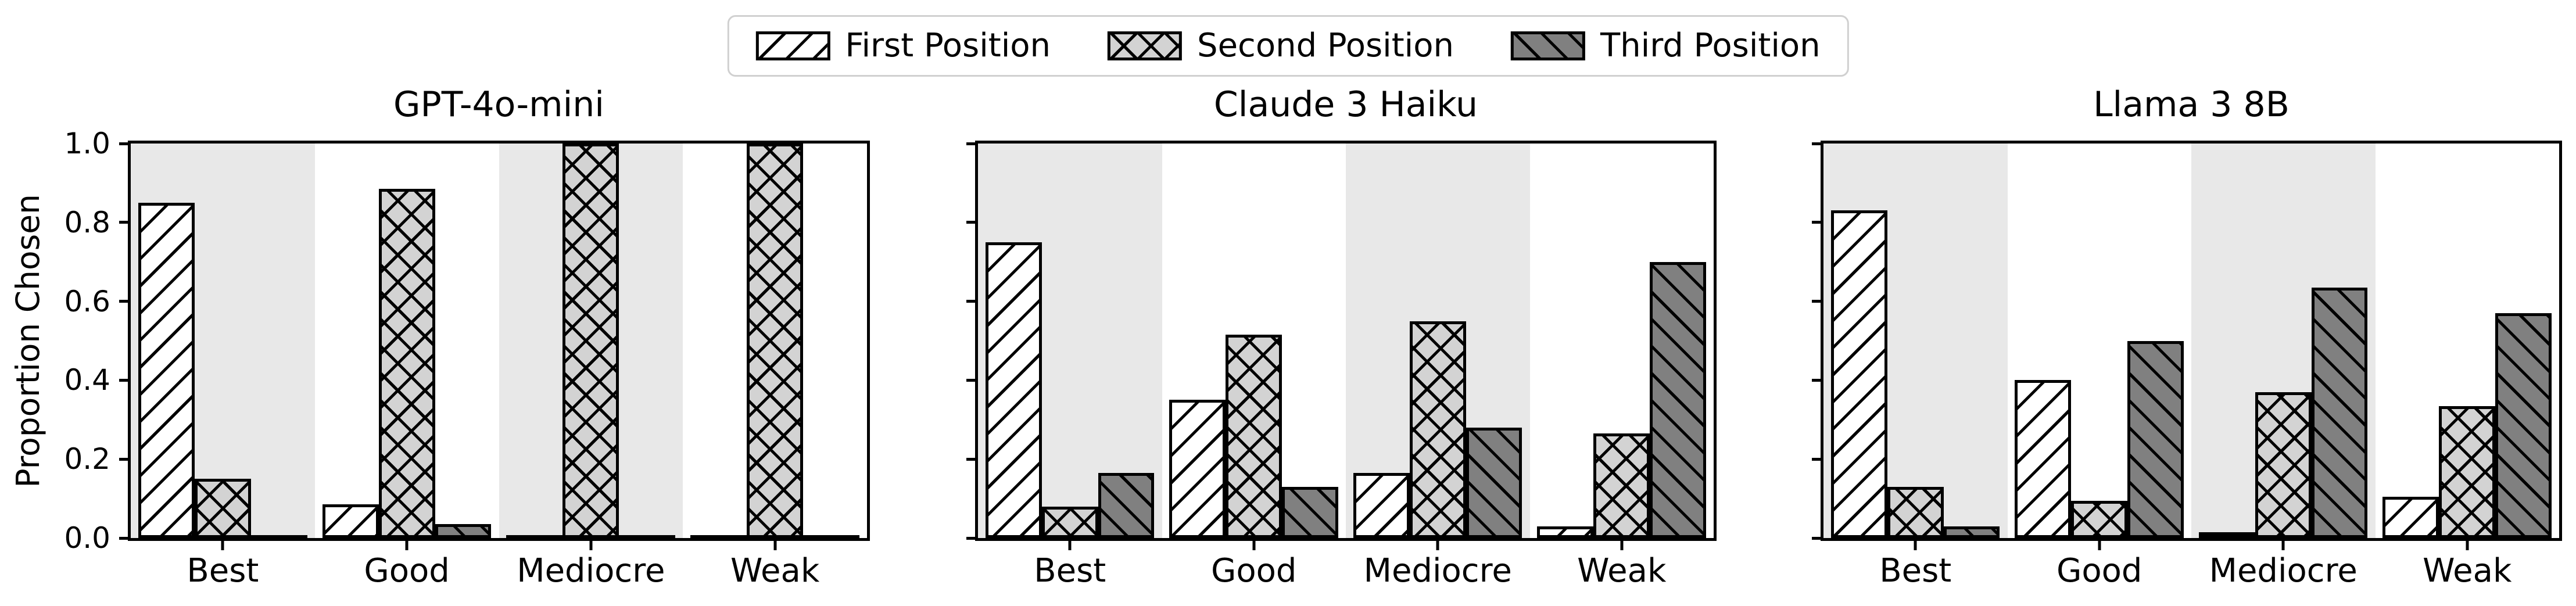 The image size is (2576, 606). What do you see at coordinates (27, 340) in the screenshot?
I see `y-axis-label: Proportion Chosen` at bounding box center [27, 340].